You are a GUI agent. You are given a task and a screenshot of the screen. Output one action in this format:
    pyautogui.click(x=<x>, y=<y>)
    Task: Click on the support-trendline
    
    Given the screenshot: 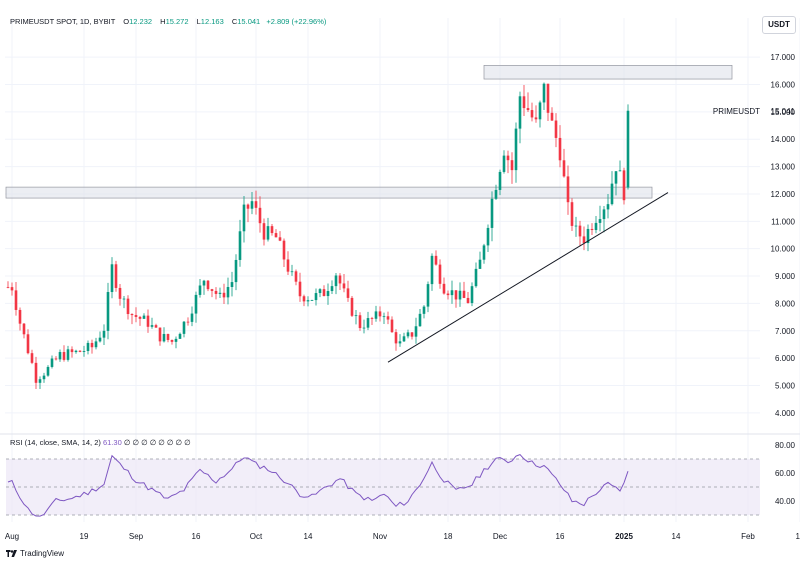 What is the action you would take?
    pyautogui.click(x=528, y=277)
    